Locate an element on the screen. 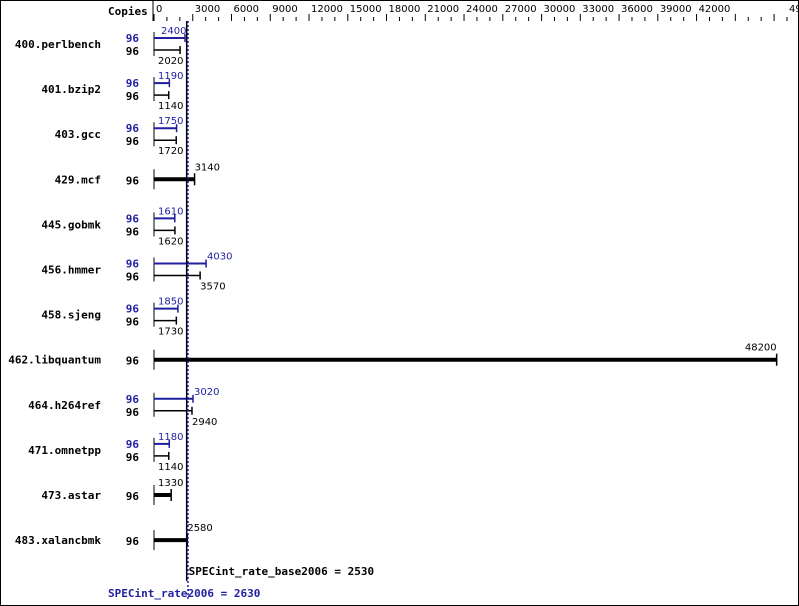 This screenshot has width=799, height=606. x-tick-label: 6000 is located at coordinates (246, 9).